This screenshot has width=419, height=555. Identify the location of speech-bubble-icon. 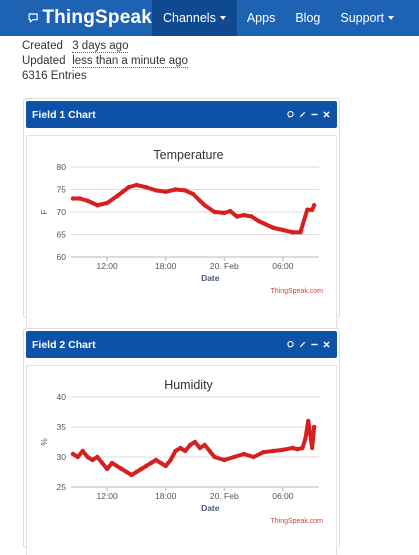
(33, 18).